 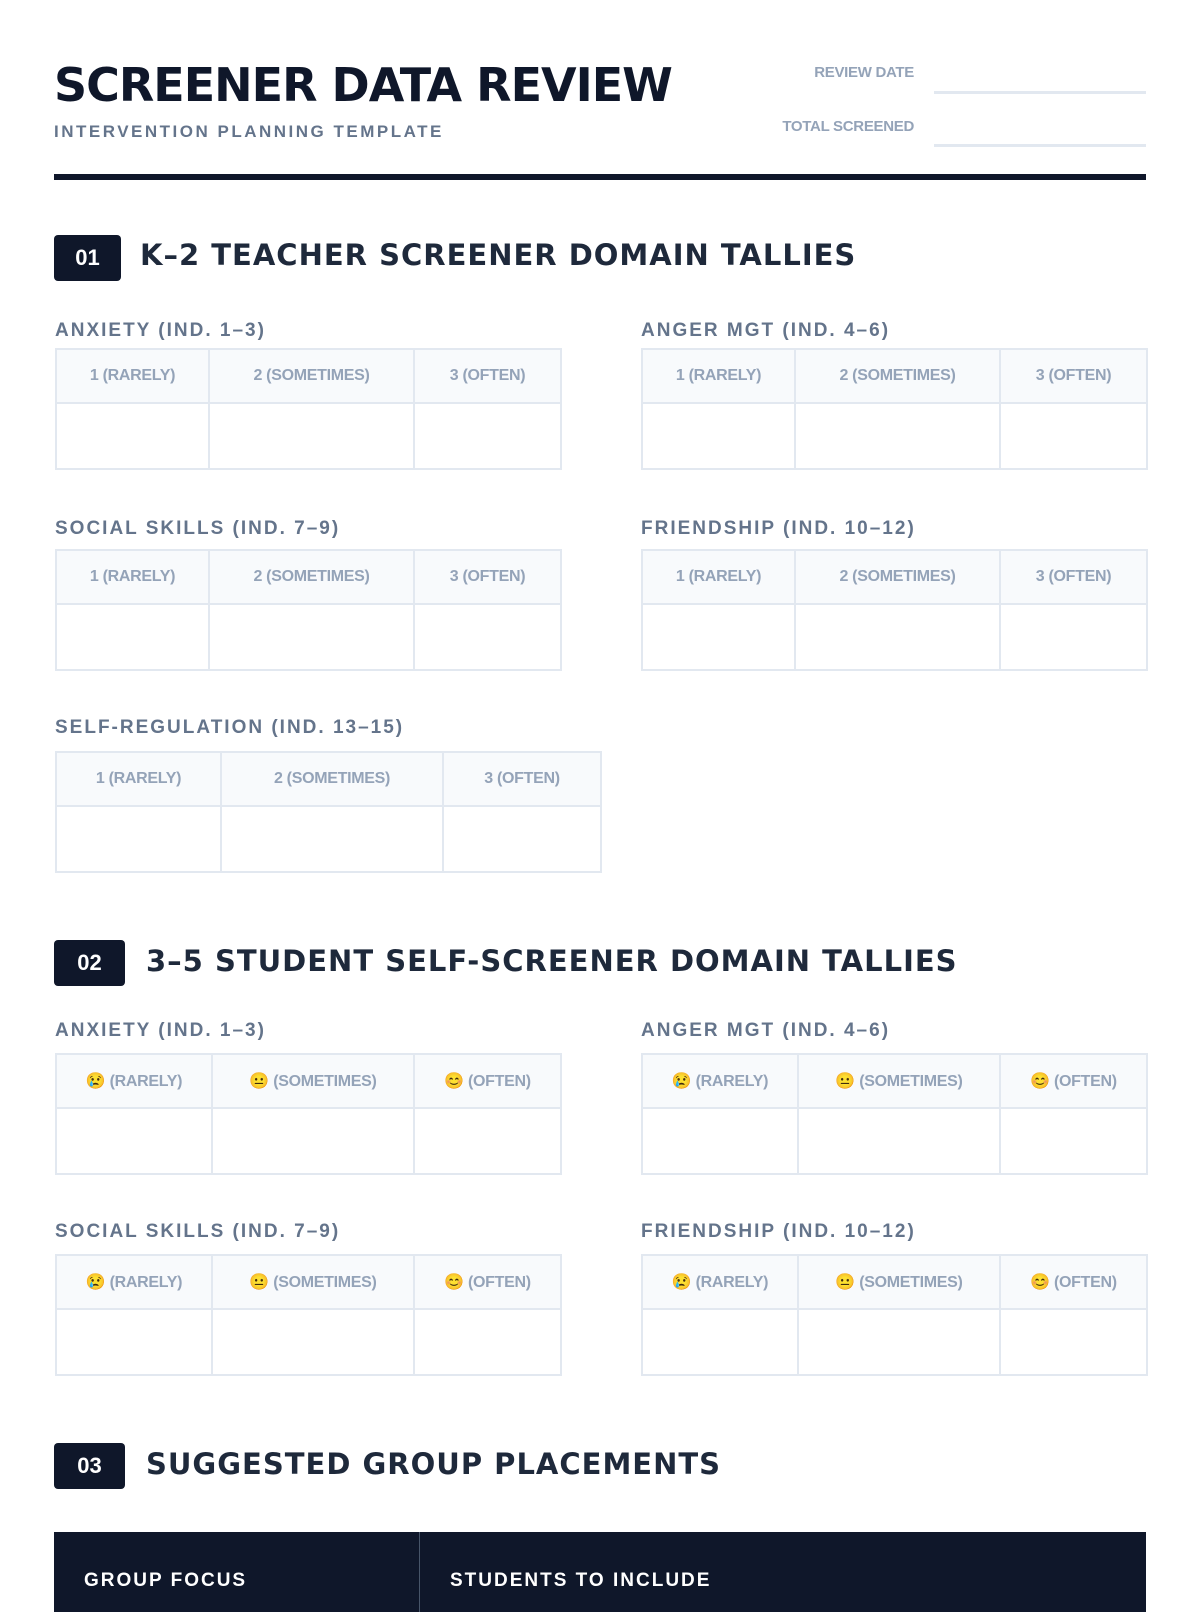 I want to click on review-date-field, so click(x=1040, y=92).